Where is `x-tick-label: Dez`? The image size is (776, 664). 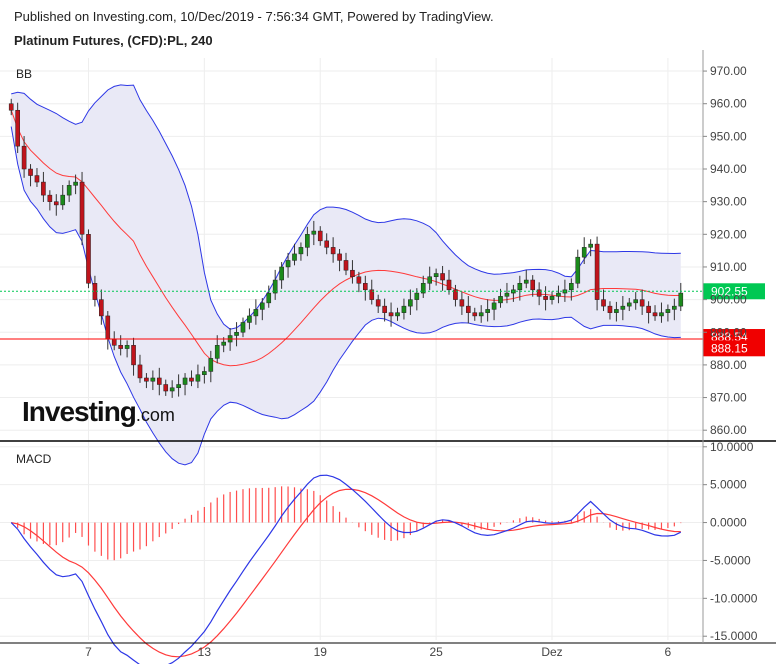 x-tick-label: Dez is located at coordinates (551, 652).